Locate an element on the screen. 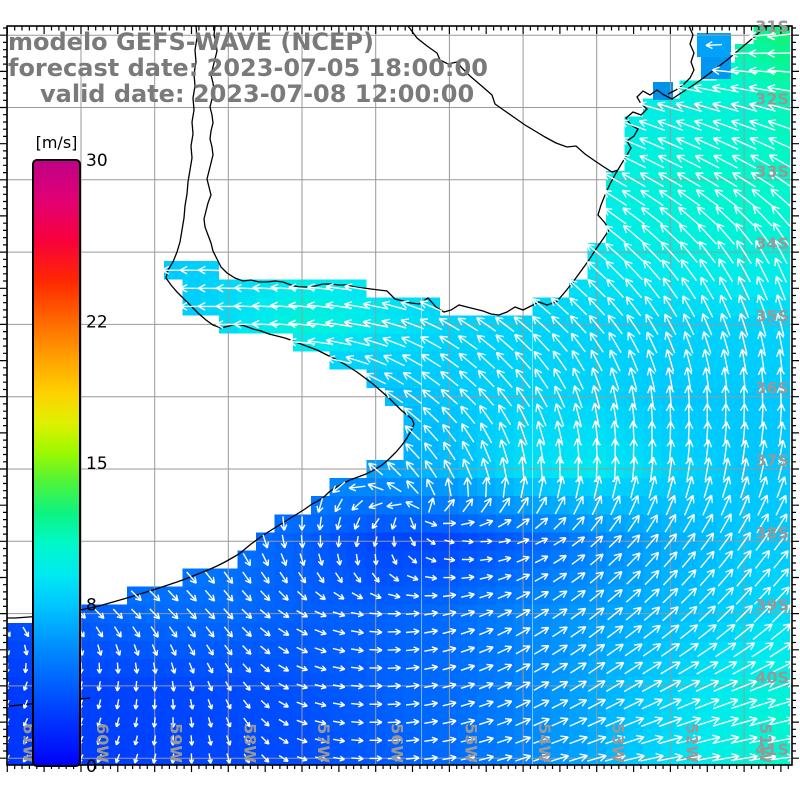  lon-label: 57W is located at coordinates (323, 743).